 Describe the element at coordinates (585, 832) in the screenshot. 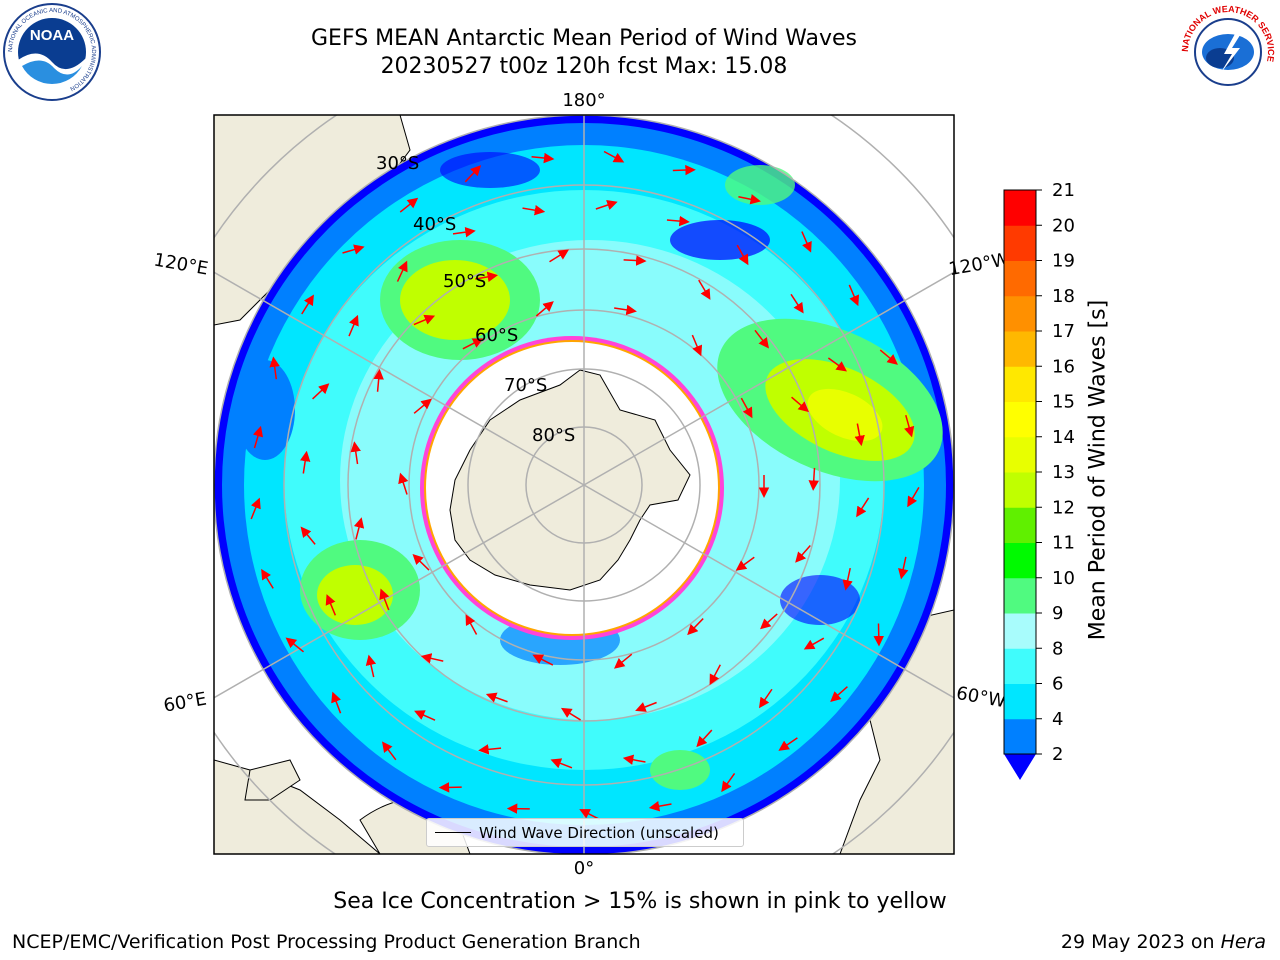

I see `map-legend: Wind Wave Direction (unscaled)` at that location.